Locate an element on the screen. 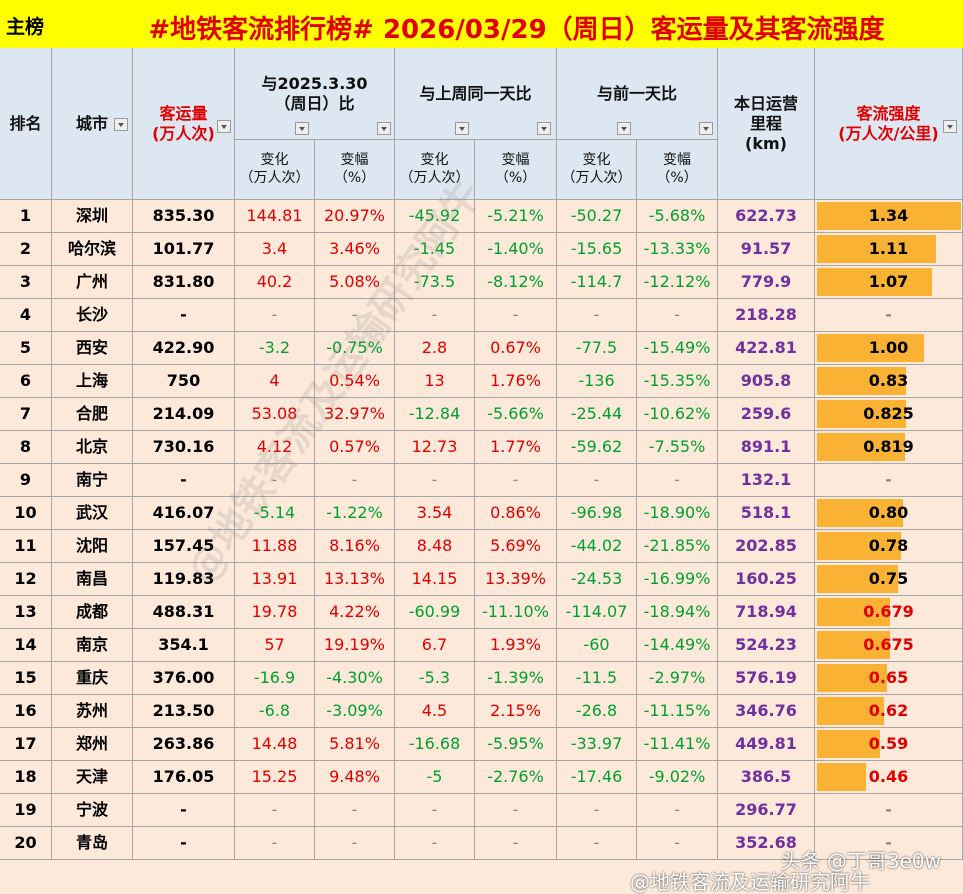 This screenshot has width=963, height=894. rank-cell-text: 9 is located at coordinates (25, 479).